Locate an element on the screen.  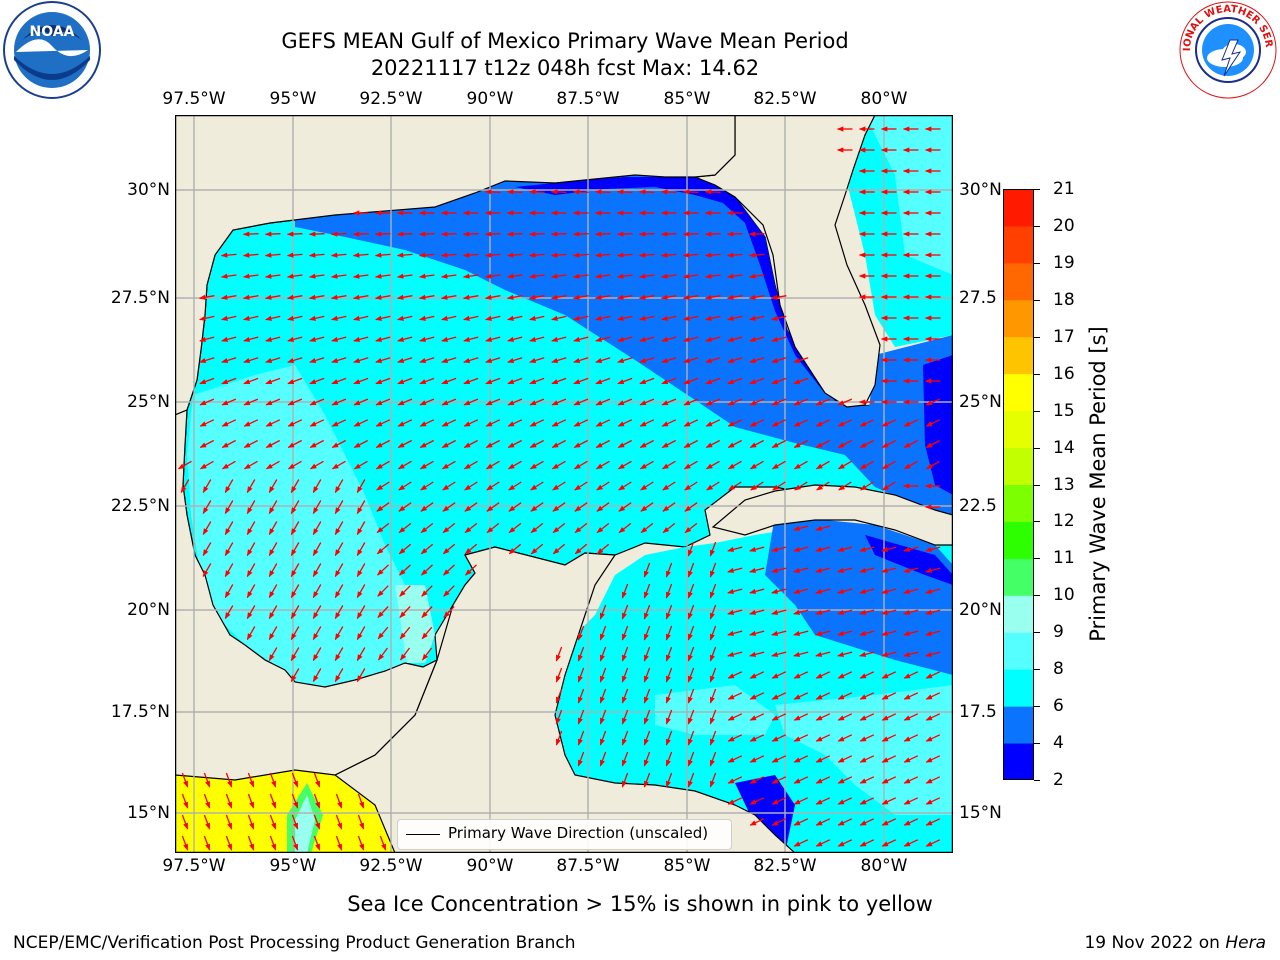
colorbar-tick is located at coordinates (1037, 337).